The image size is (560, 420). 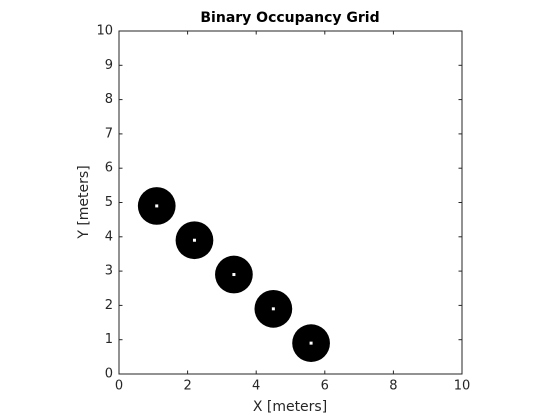 What do you see at coordinates (462, 386) in the screenshot?
I see `x-tick-label: 10` at bounding box center [462, 386].